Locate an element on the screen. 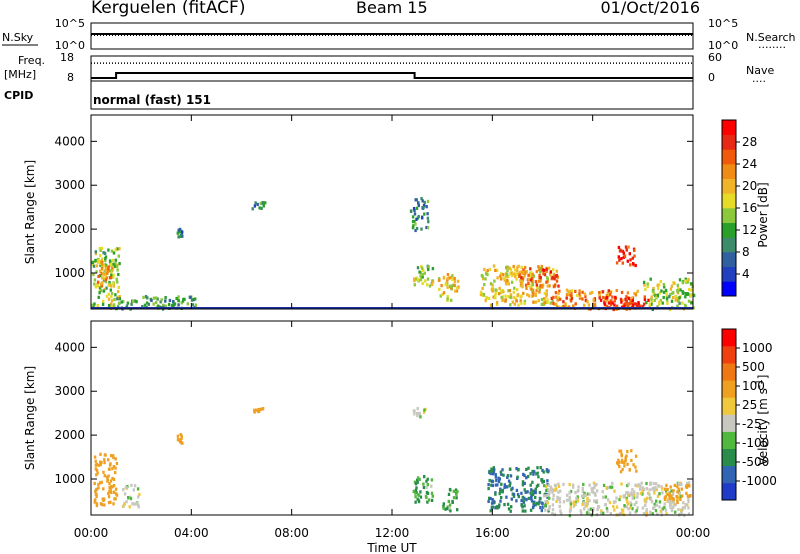 The width and height of the screenshot is (800, 554). power-colorbar: 28 24 20 16 12 8 4 is located at coordinates (739, 208).